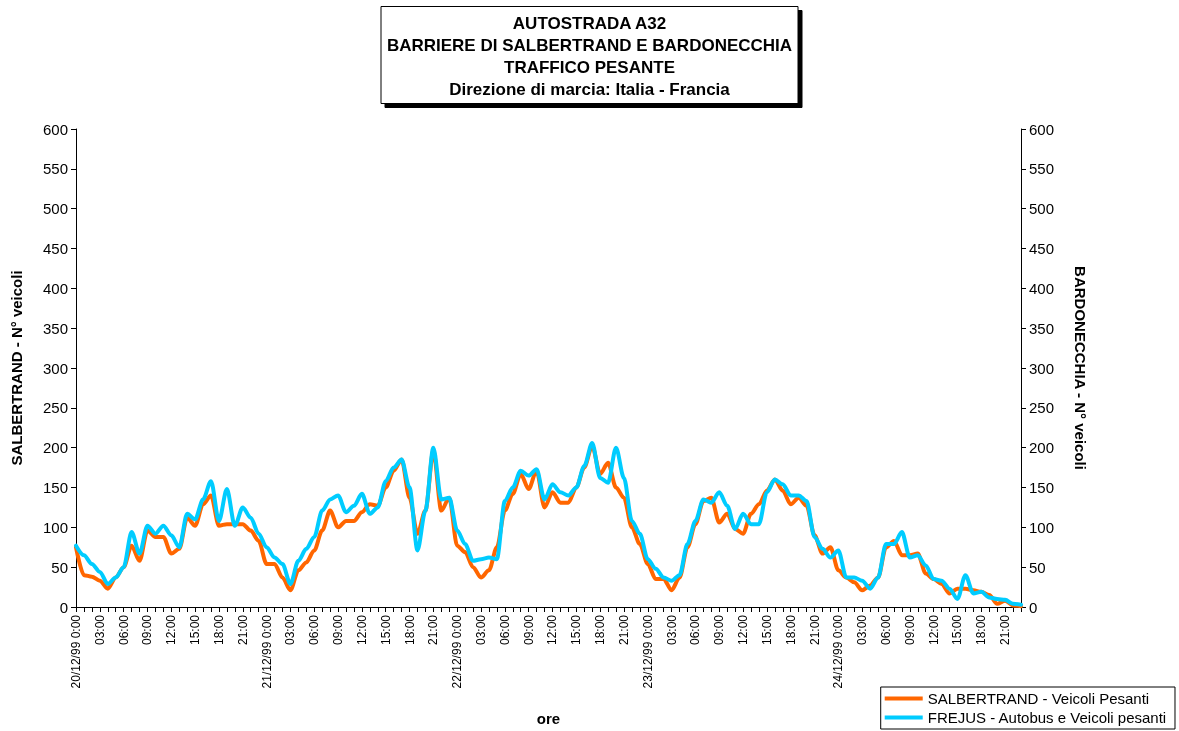 The image size is (1179, 731). I want to click on y-tick-label: 100, so click(55, 527).